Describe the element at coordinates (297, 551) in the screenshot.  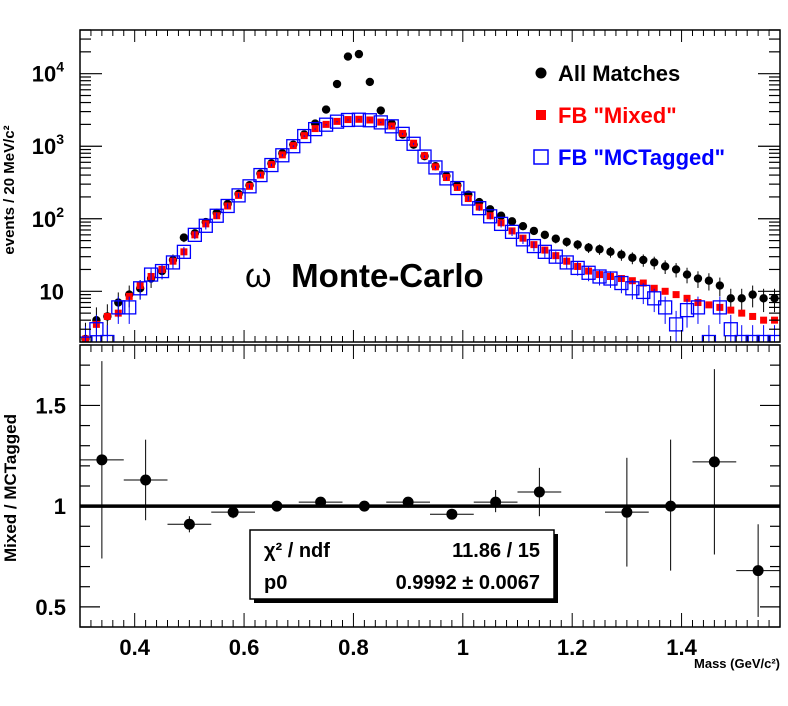
I see `fit-chi2-label: χ² / ndf` at that location.